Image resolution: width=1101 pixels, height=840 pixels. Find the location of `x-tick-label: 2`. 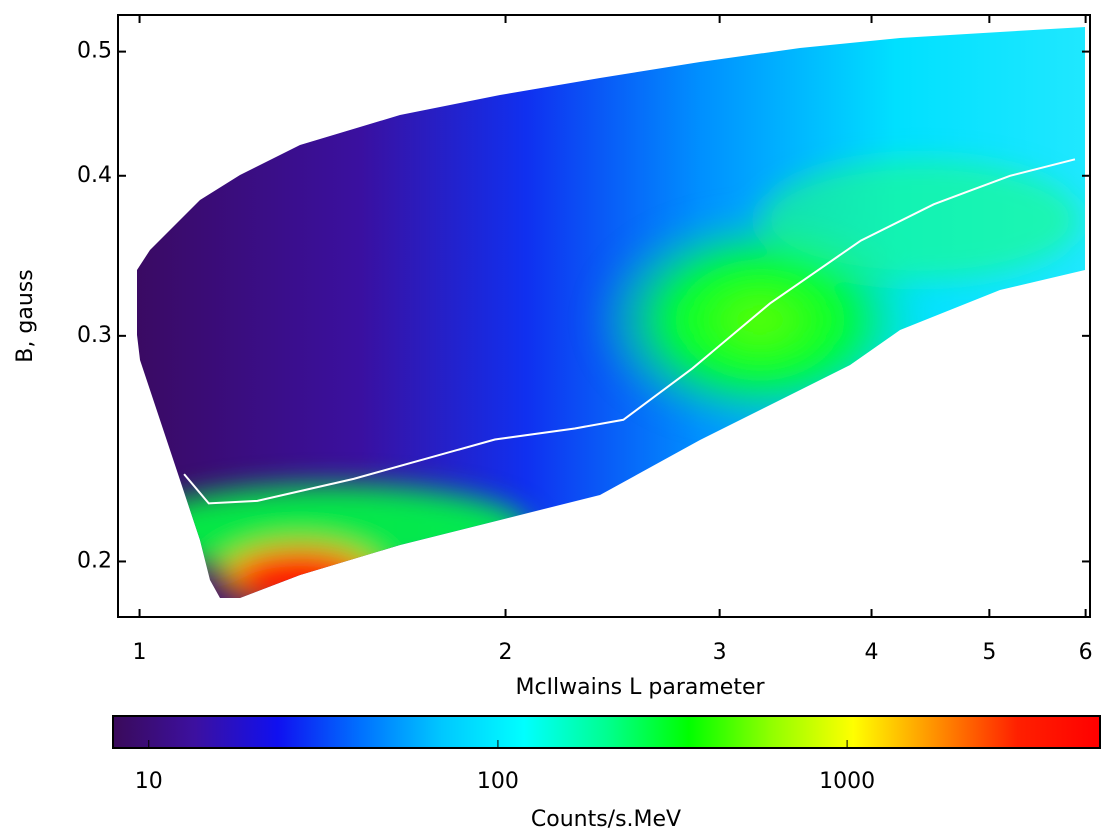

x-tick-label: 2 is located at coordinates (506, 652).